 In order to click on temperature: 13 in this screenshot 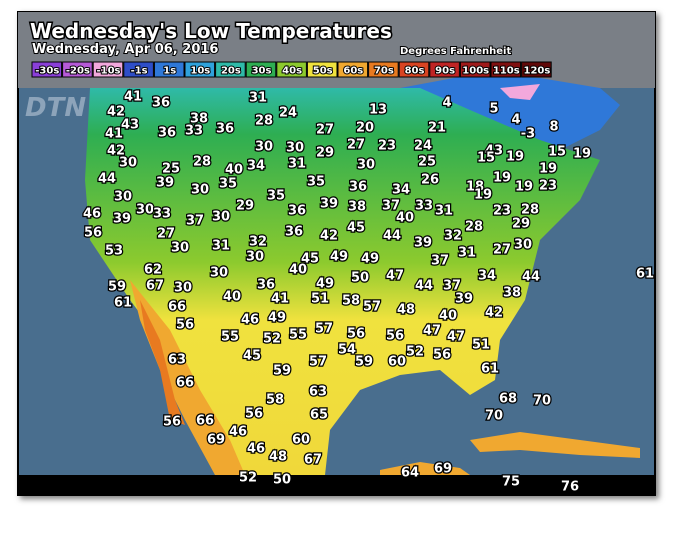, I will do `click(378, 110)`.